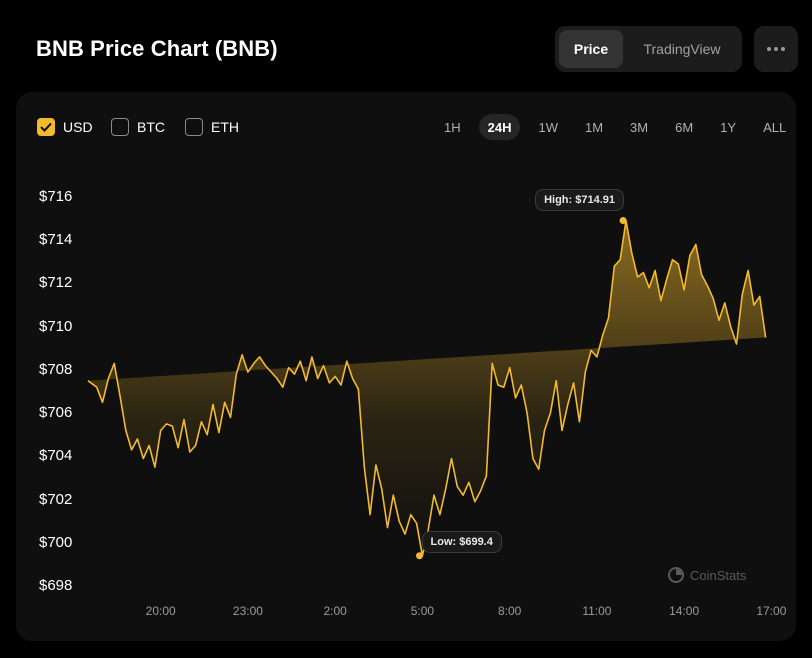 The image size is (812, 658). What do you see at coordinates (56, 326) in the screenshot?
I see `y-tick-label: $710` at bounding box center [56, 326].